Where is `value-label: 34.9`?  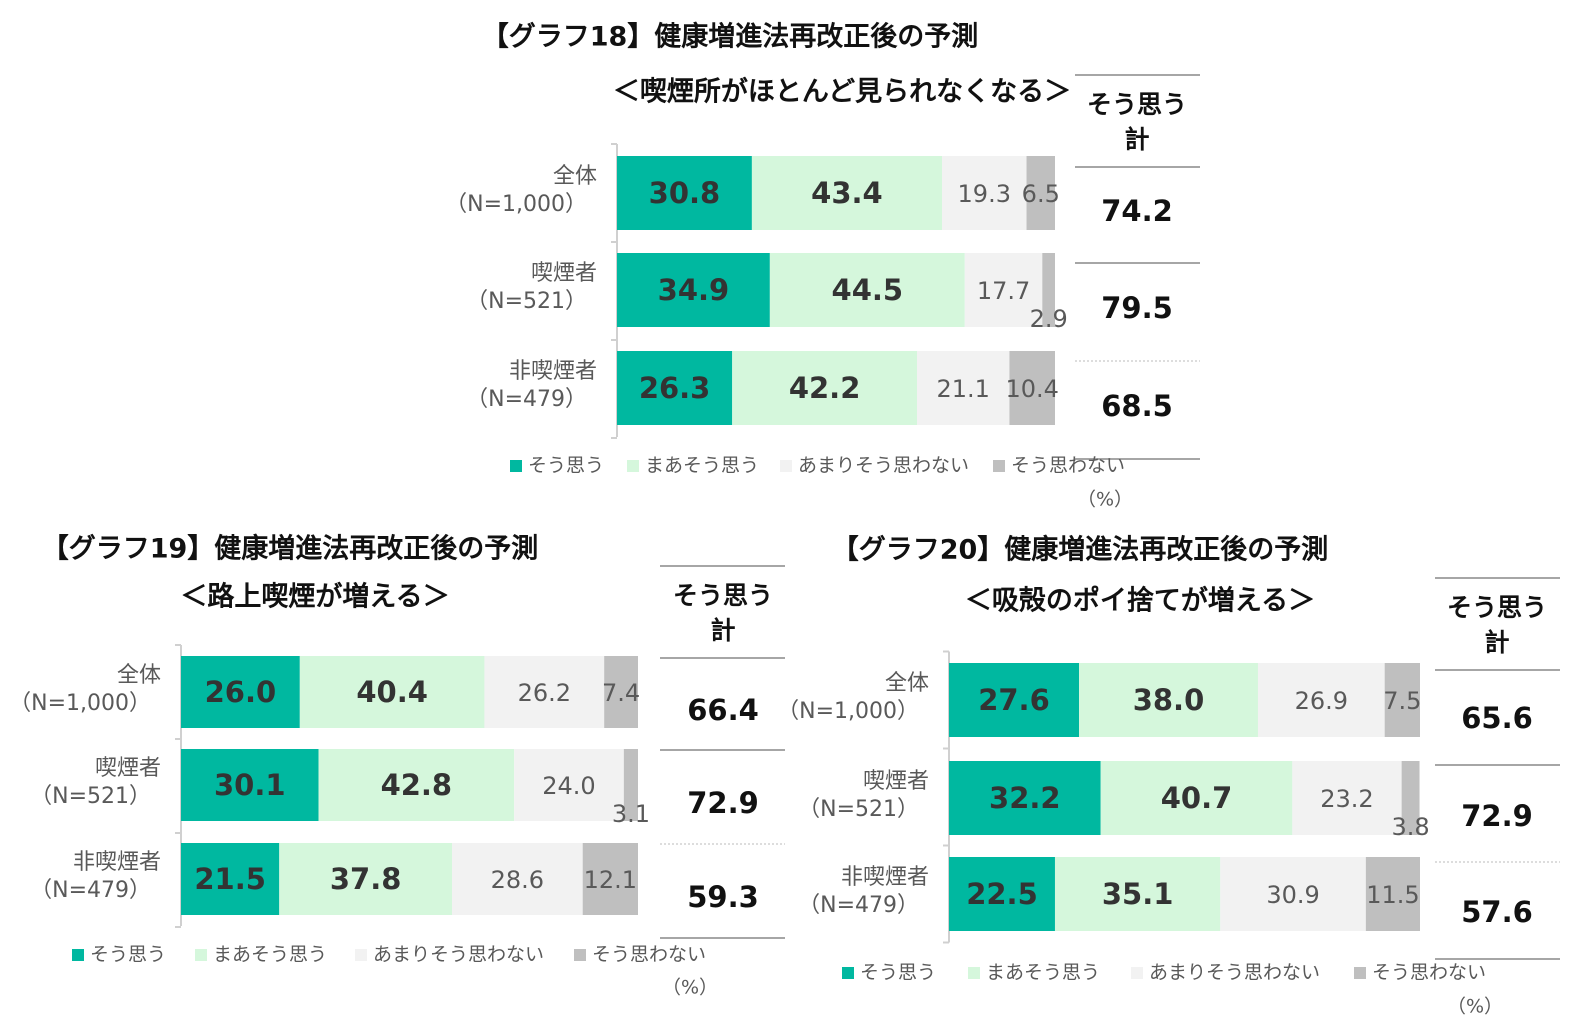 value-label: 34.9 is located at coordinates (694, 290).